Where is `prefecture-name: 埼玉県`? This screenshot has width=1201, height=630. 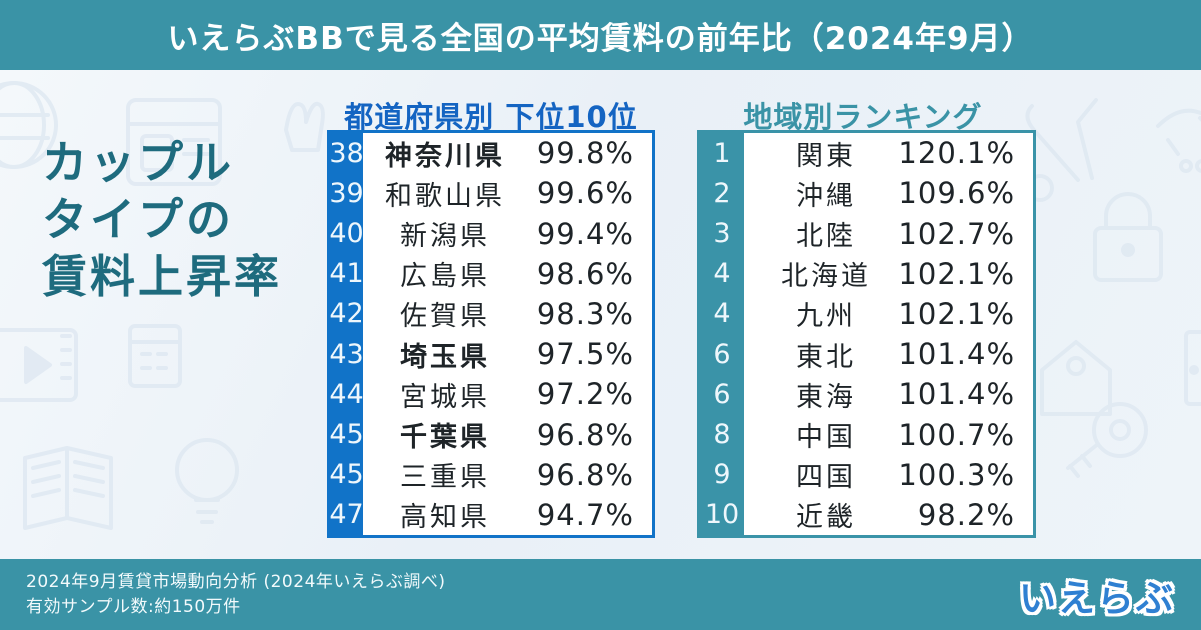
prefecture-name: 埼玉県 is located at coordinates (445, 357).